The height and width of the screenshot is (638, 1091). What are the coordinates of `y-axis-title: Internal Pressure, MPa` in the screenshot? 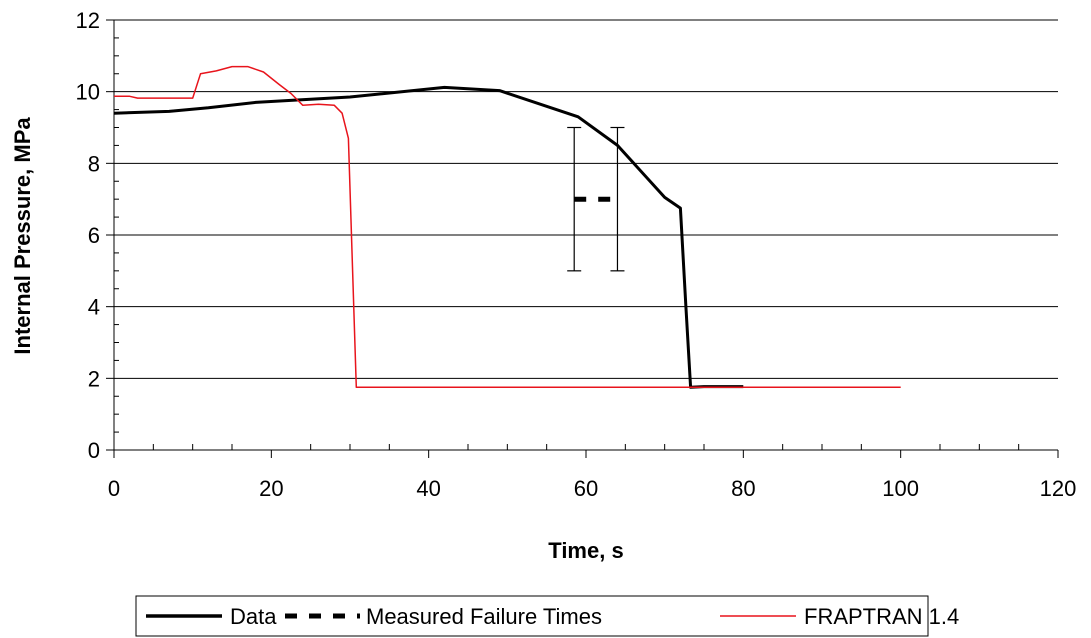 It's located at (22, 236).